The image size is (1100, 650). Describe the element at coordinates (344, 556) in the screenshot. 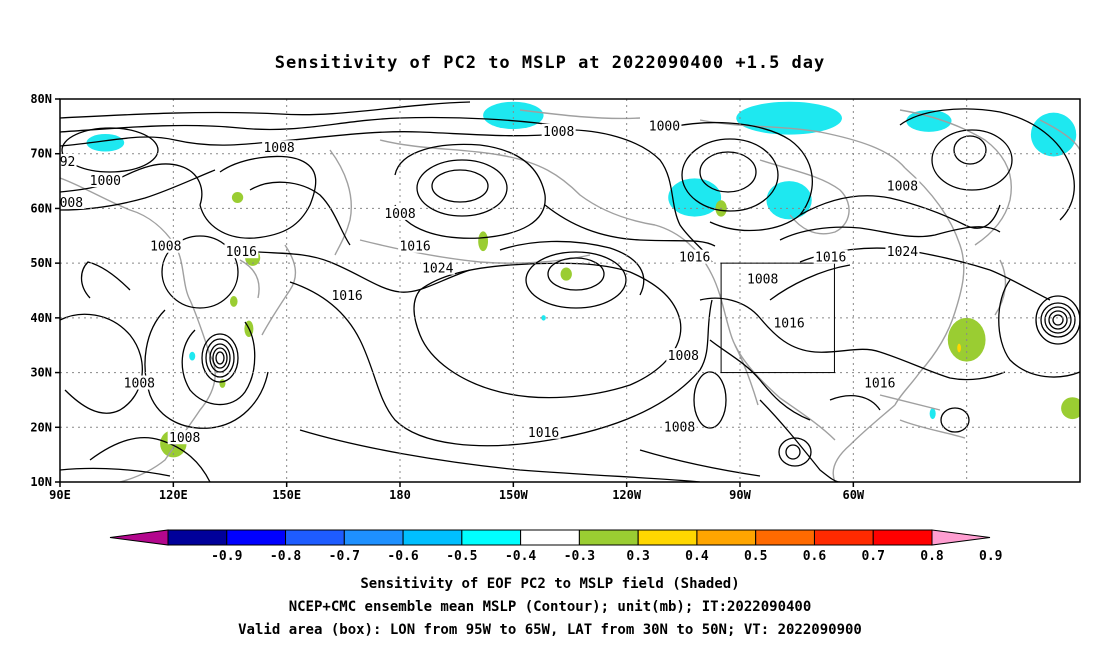

I see `colorbar-label: -0.7` at that location.